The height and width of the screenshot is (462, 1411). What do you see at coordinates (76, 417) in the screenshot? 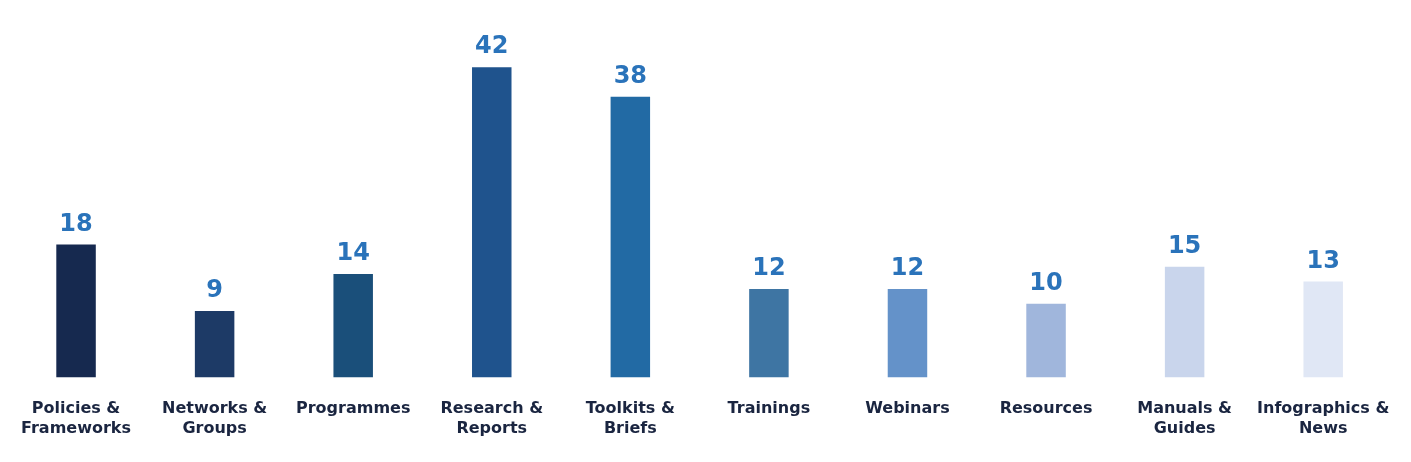
I see `x-tick-label: Policies & Frameworks` at bounding box center [76, 417].